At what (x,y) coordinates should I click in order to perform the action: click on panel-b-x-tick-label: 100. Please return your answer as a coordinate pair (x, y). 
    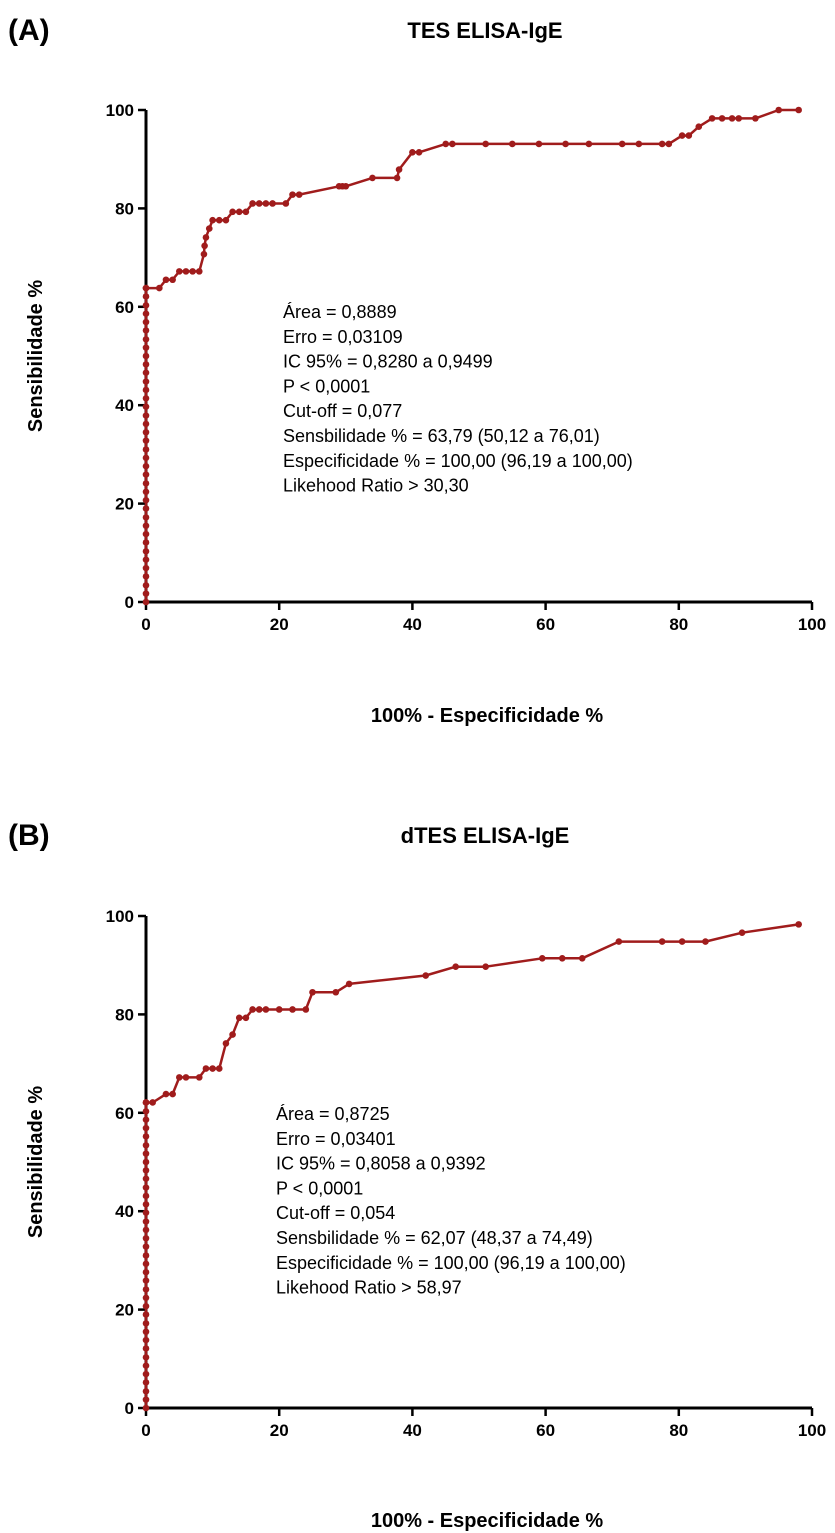
    Looking at the image, I should click on (812, 1430).